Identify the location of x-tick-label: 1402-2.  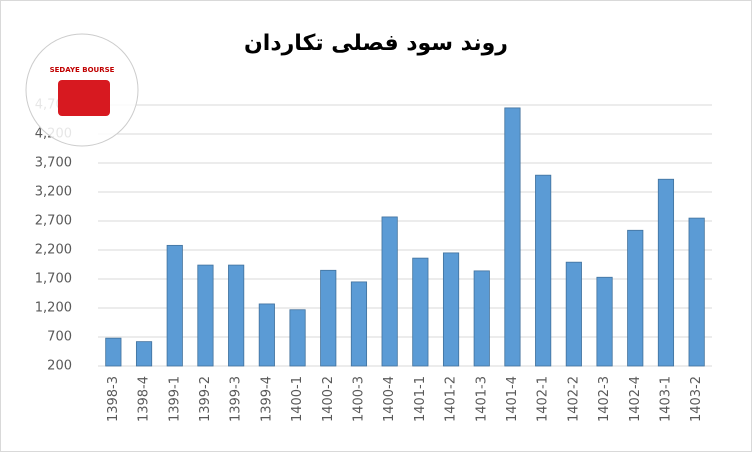
(573, 399).